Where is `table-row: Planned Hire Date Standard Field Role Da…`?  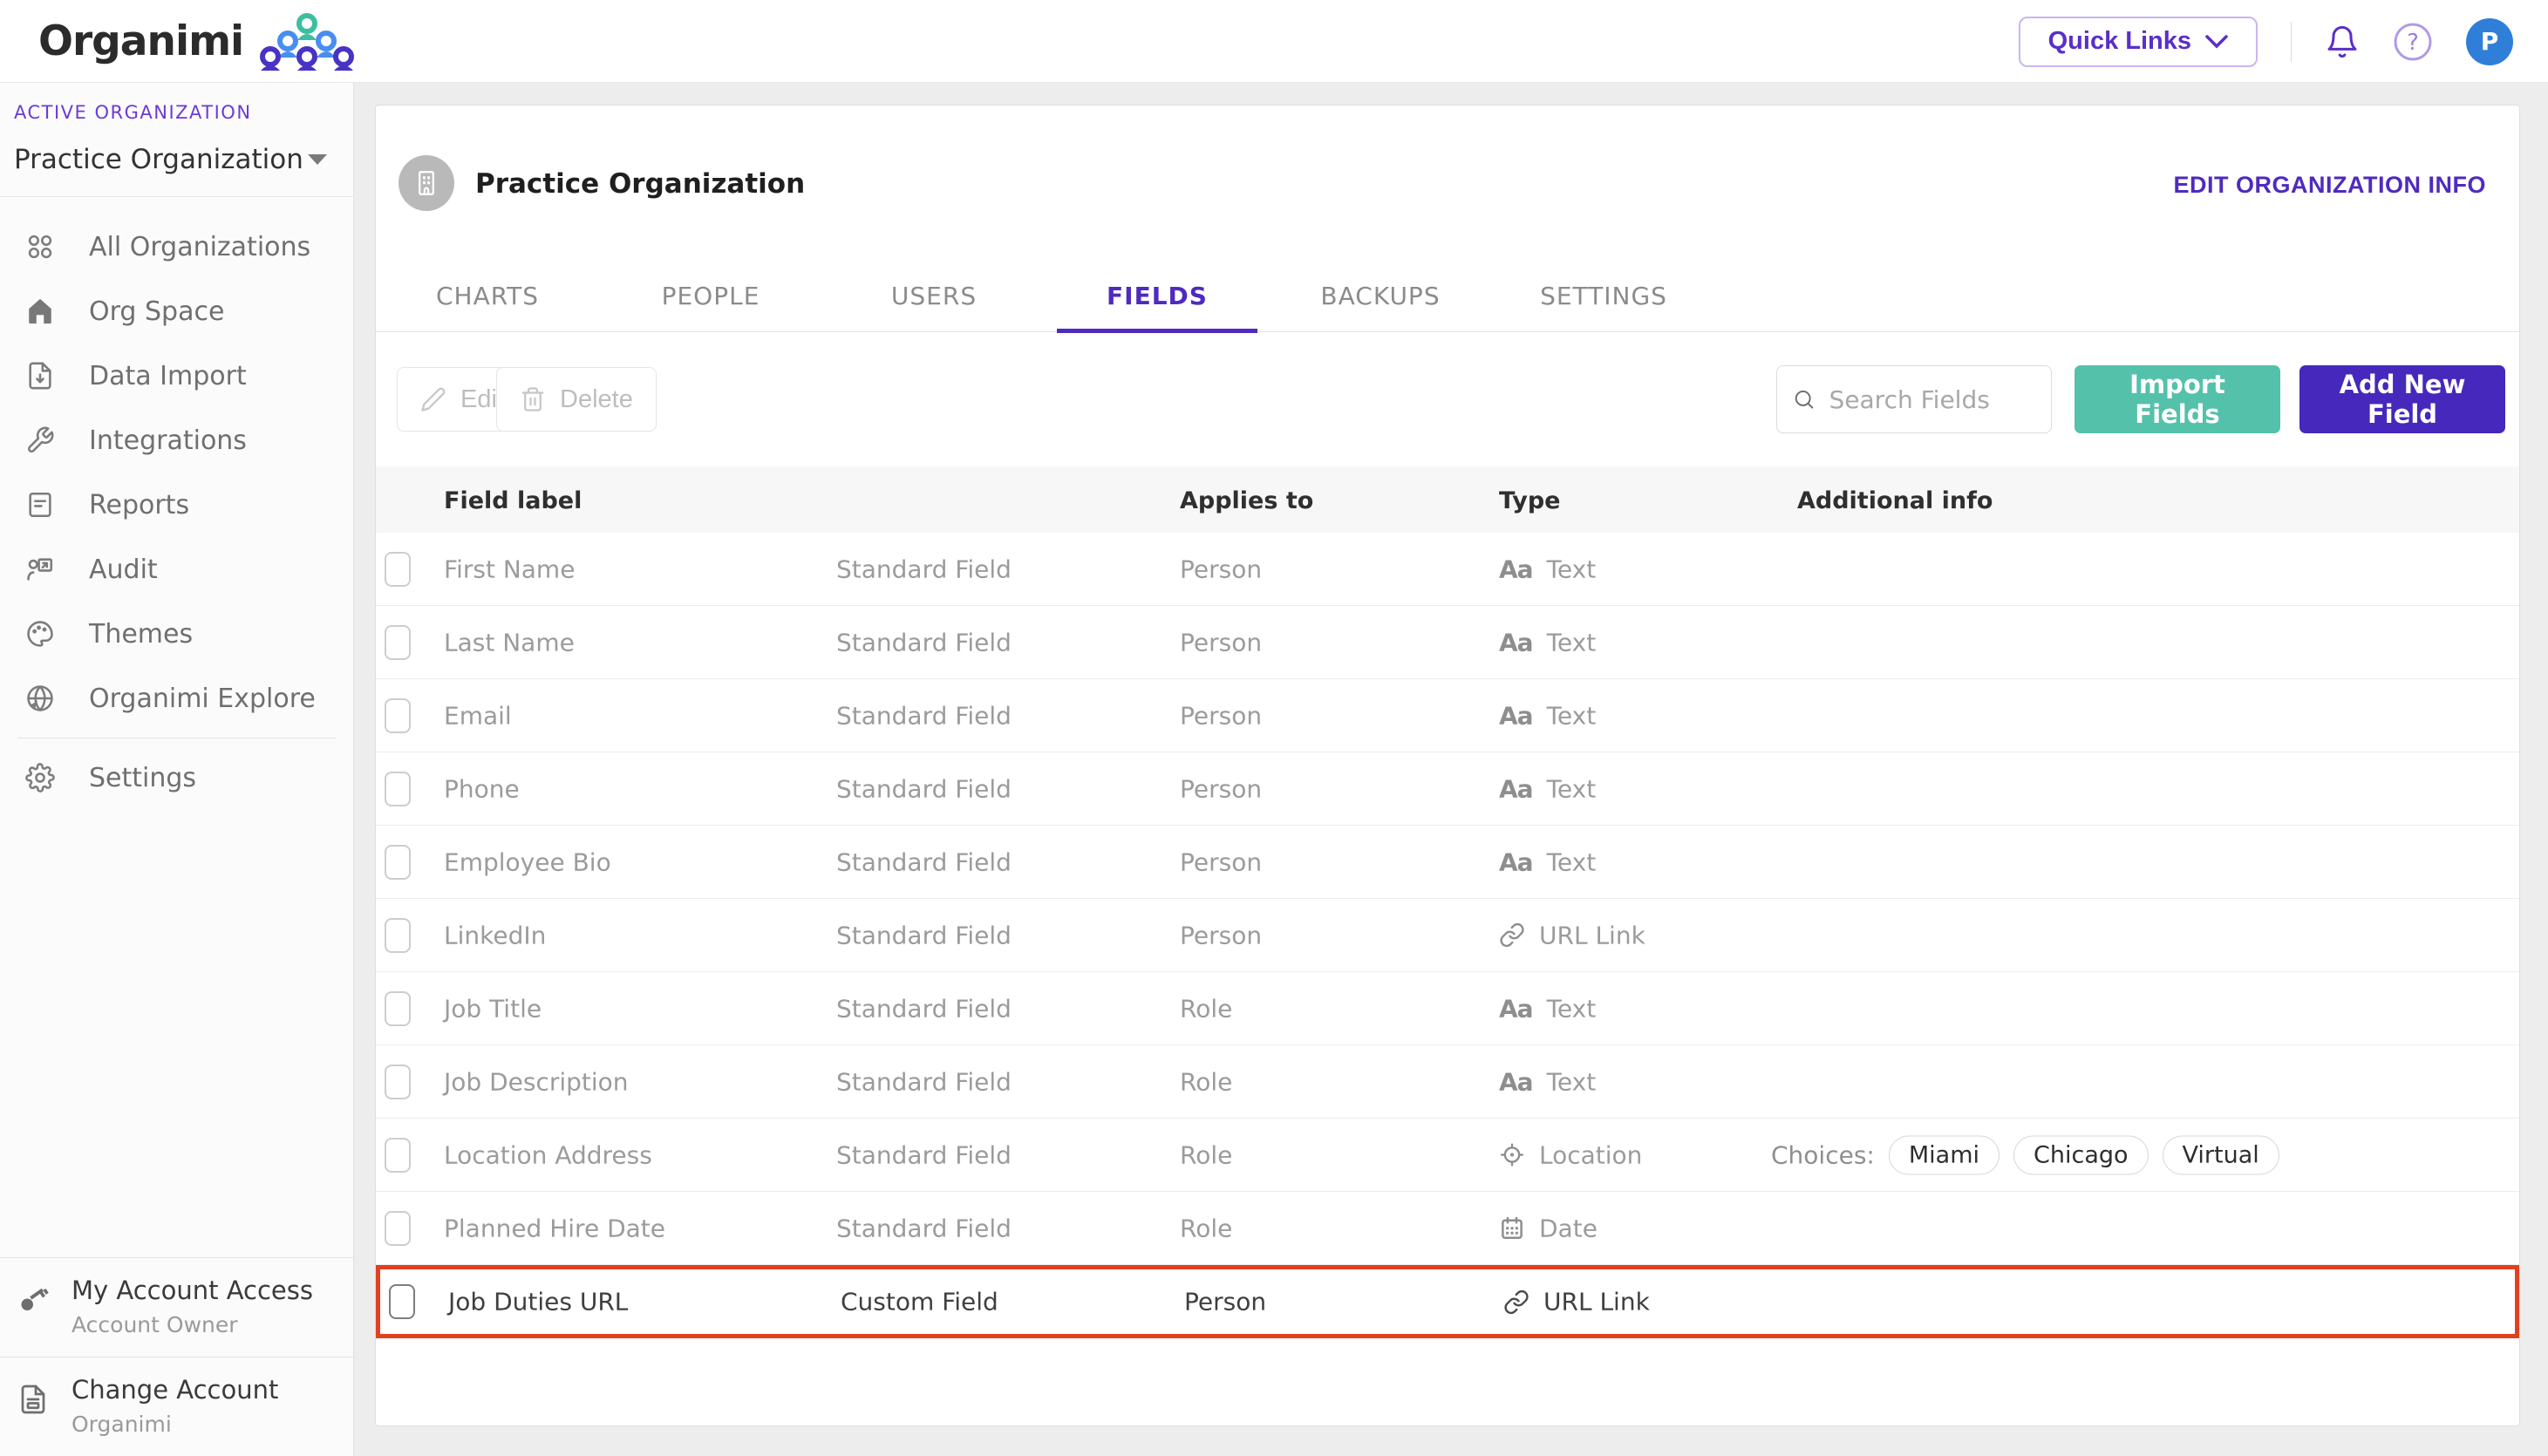 table-row: Planned Hire Date Standard Field Role Da… is located at coordinates (1447, 1228).